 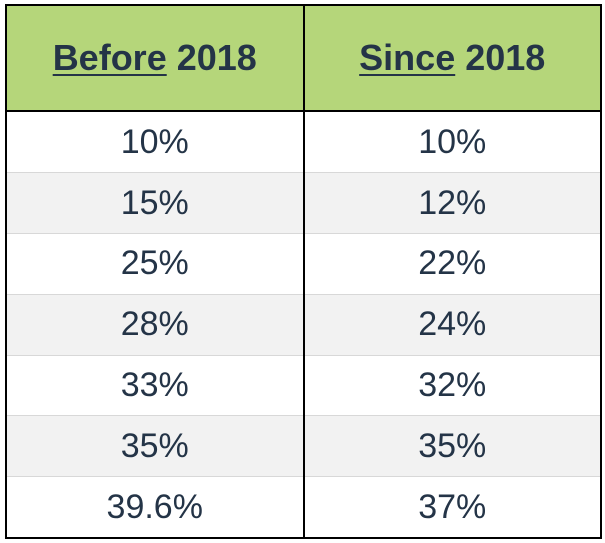 What do you see at coordinates (156, 325) in the screenshot?
I see `cell-before: 28%` at bounding box center [156, 325].